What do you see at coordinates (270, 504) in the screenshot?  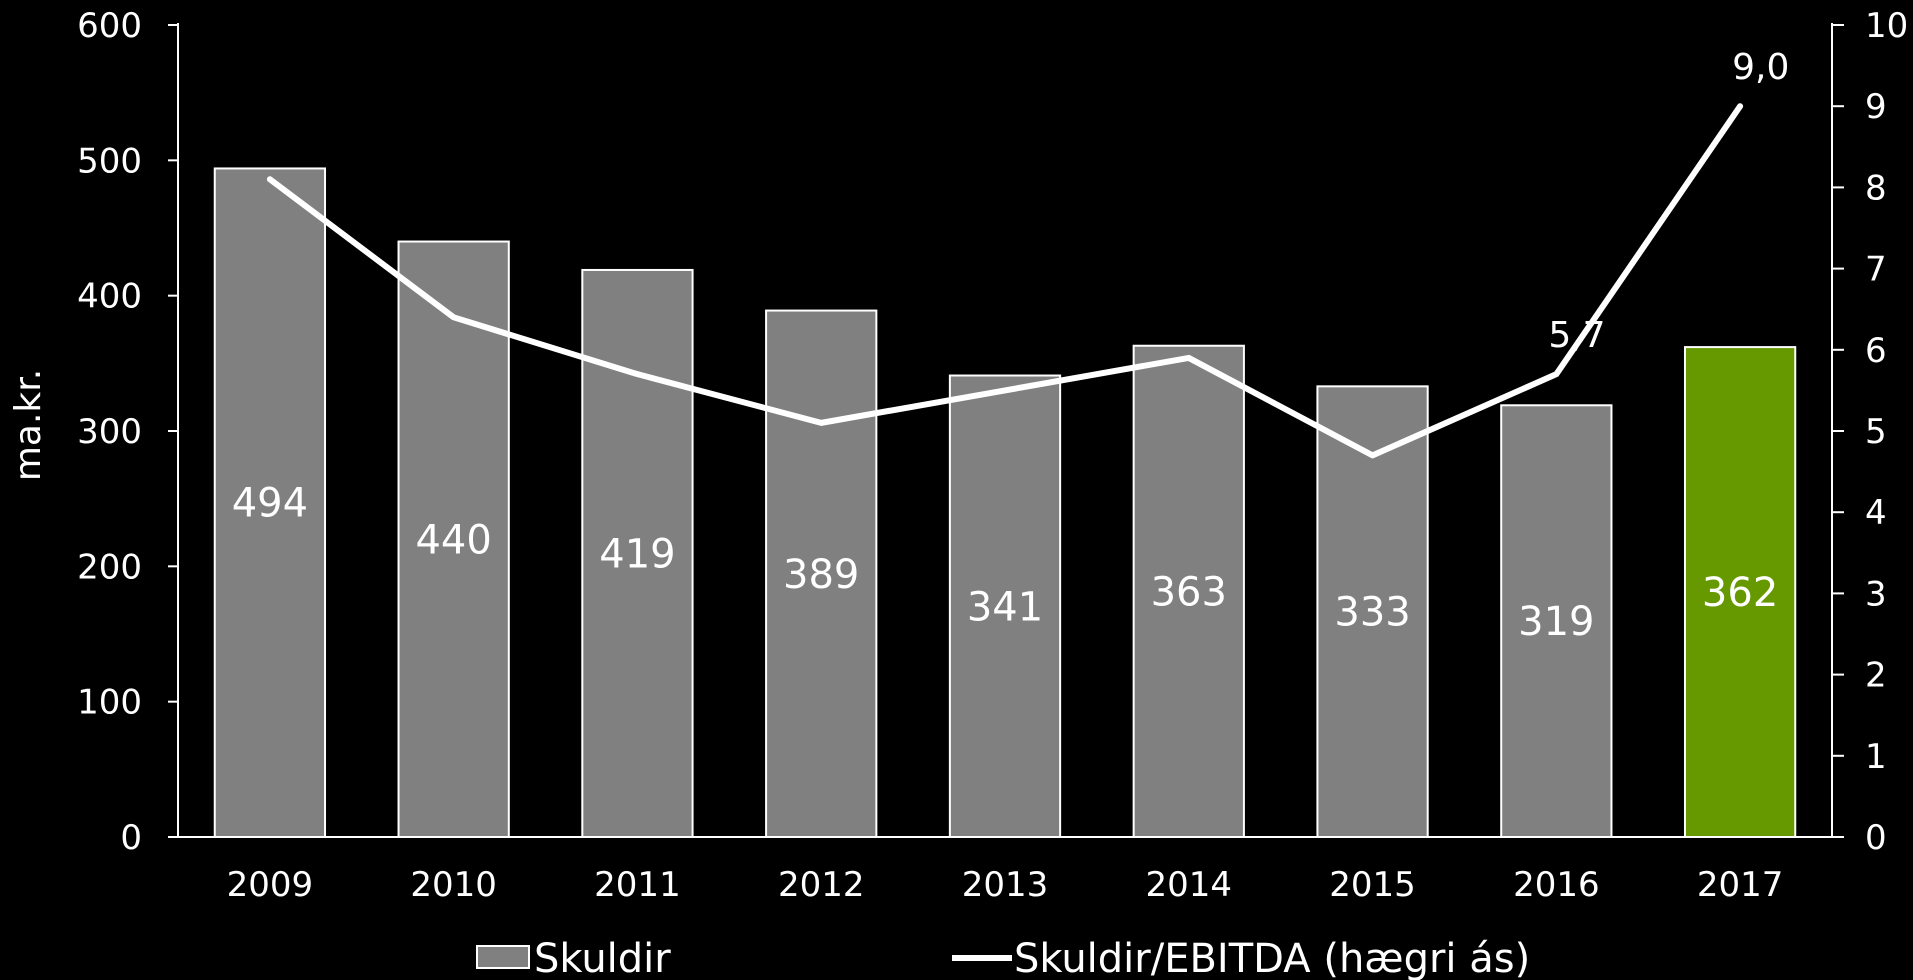 I see `bar-label-2009: 494` at bounding box center [270, 504].